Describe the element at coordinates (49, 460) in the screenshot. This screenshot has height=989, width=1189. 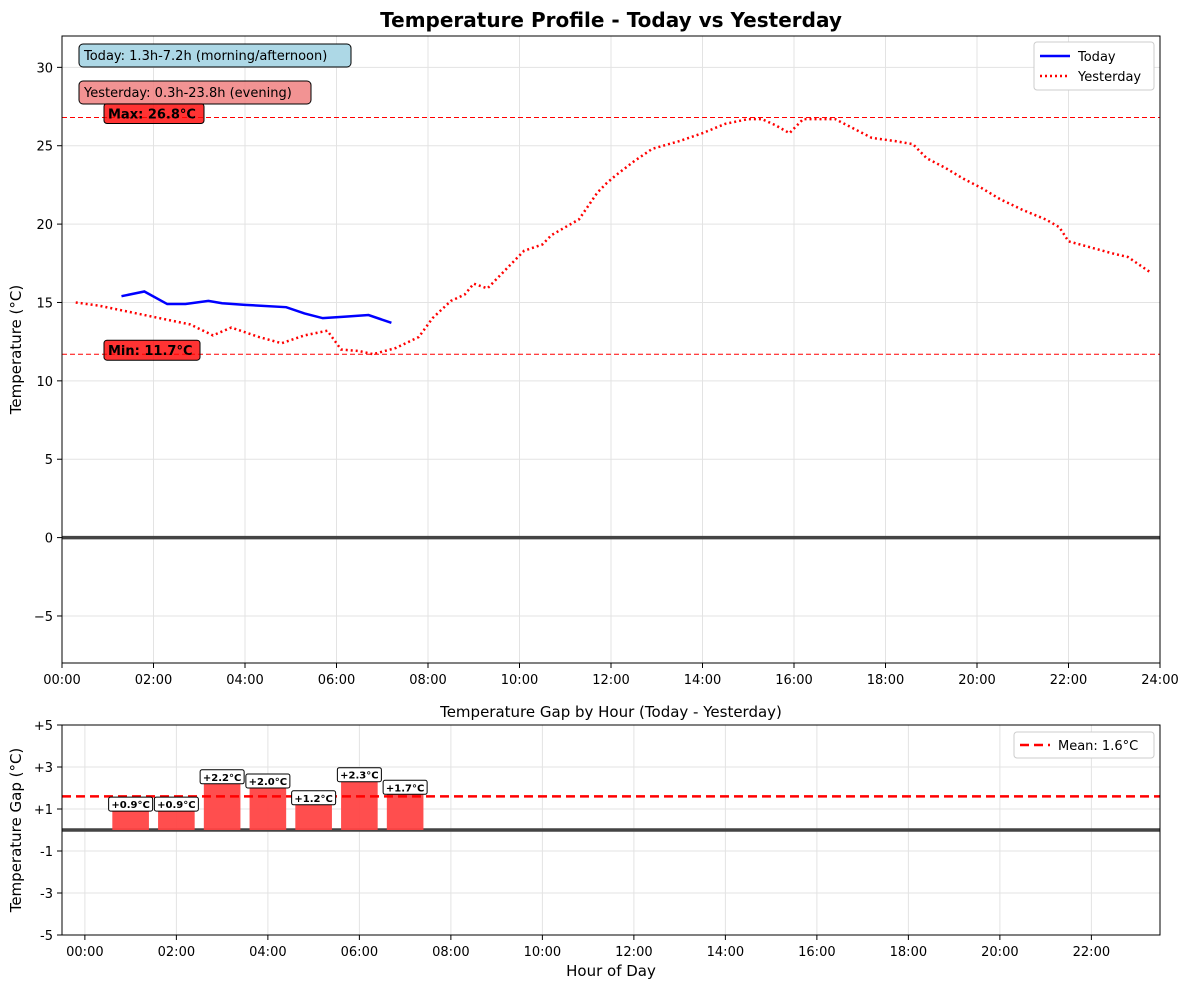
I see `top-y-tick-label-2: 5` at that location.